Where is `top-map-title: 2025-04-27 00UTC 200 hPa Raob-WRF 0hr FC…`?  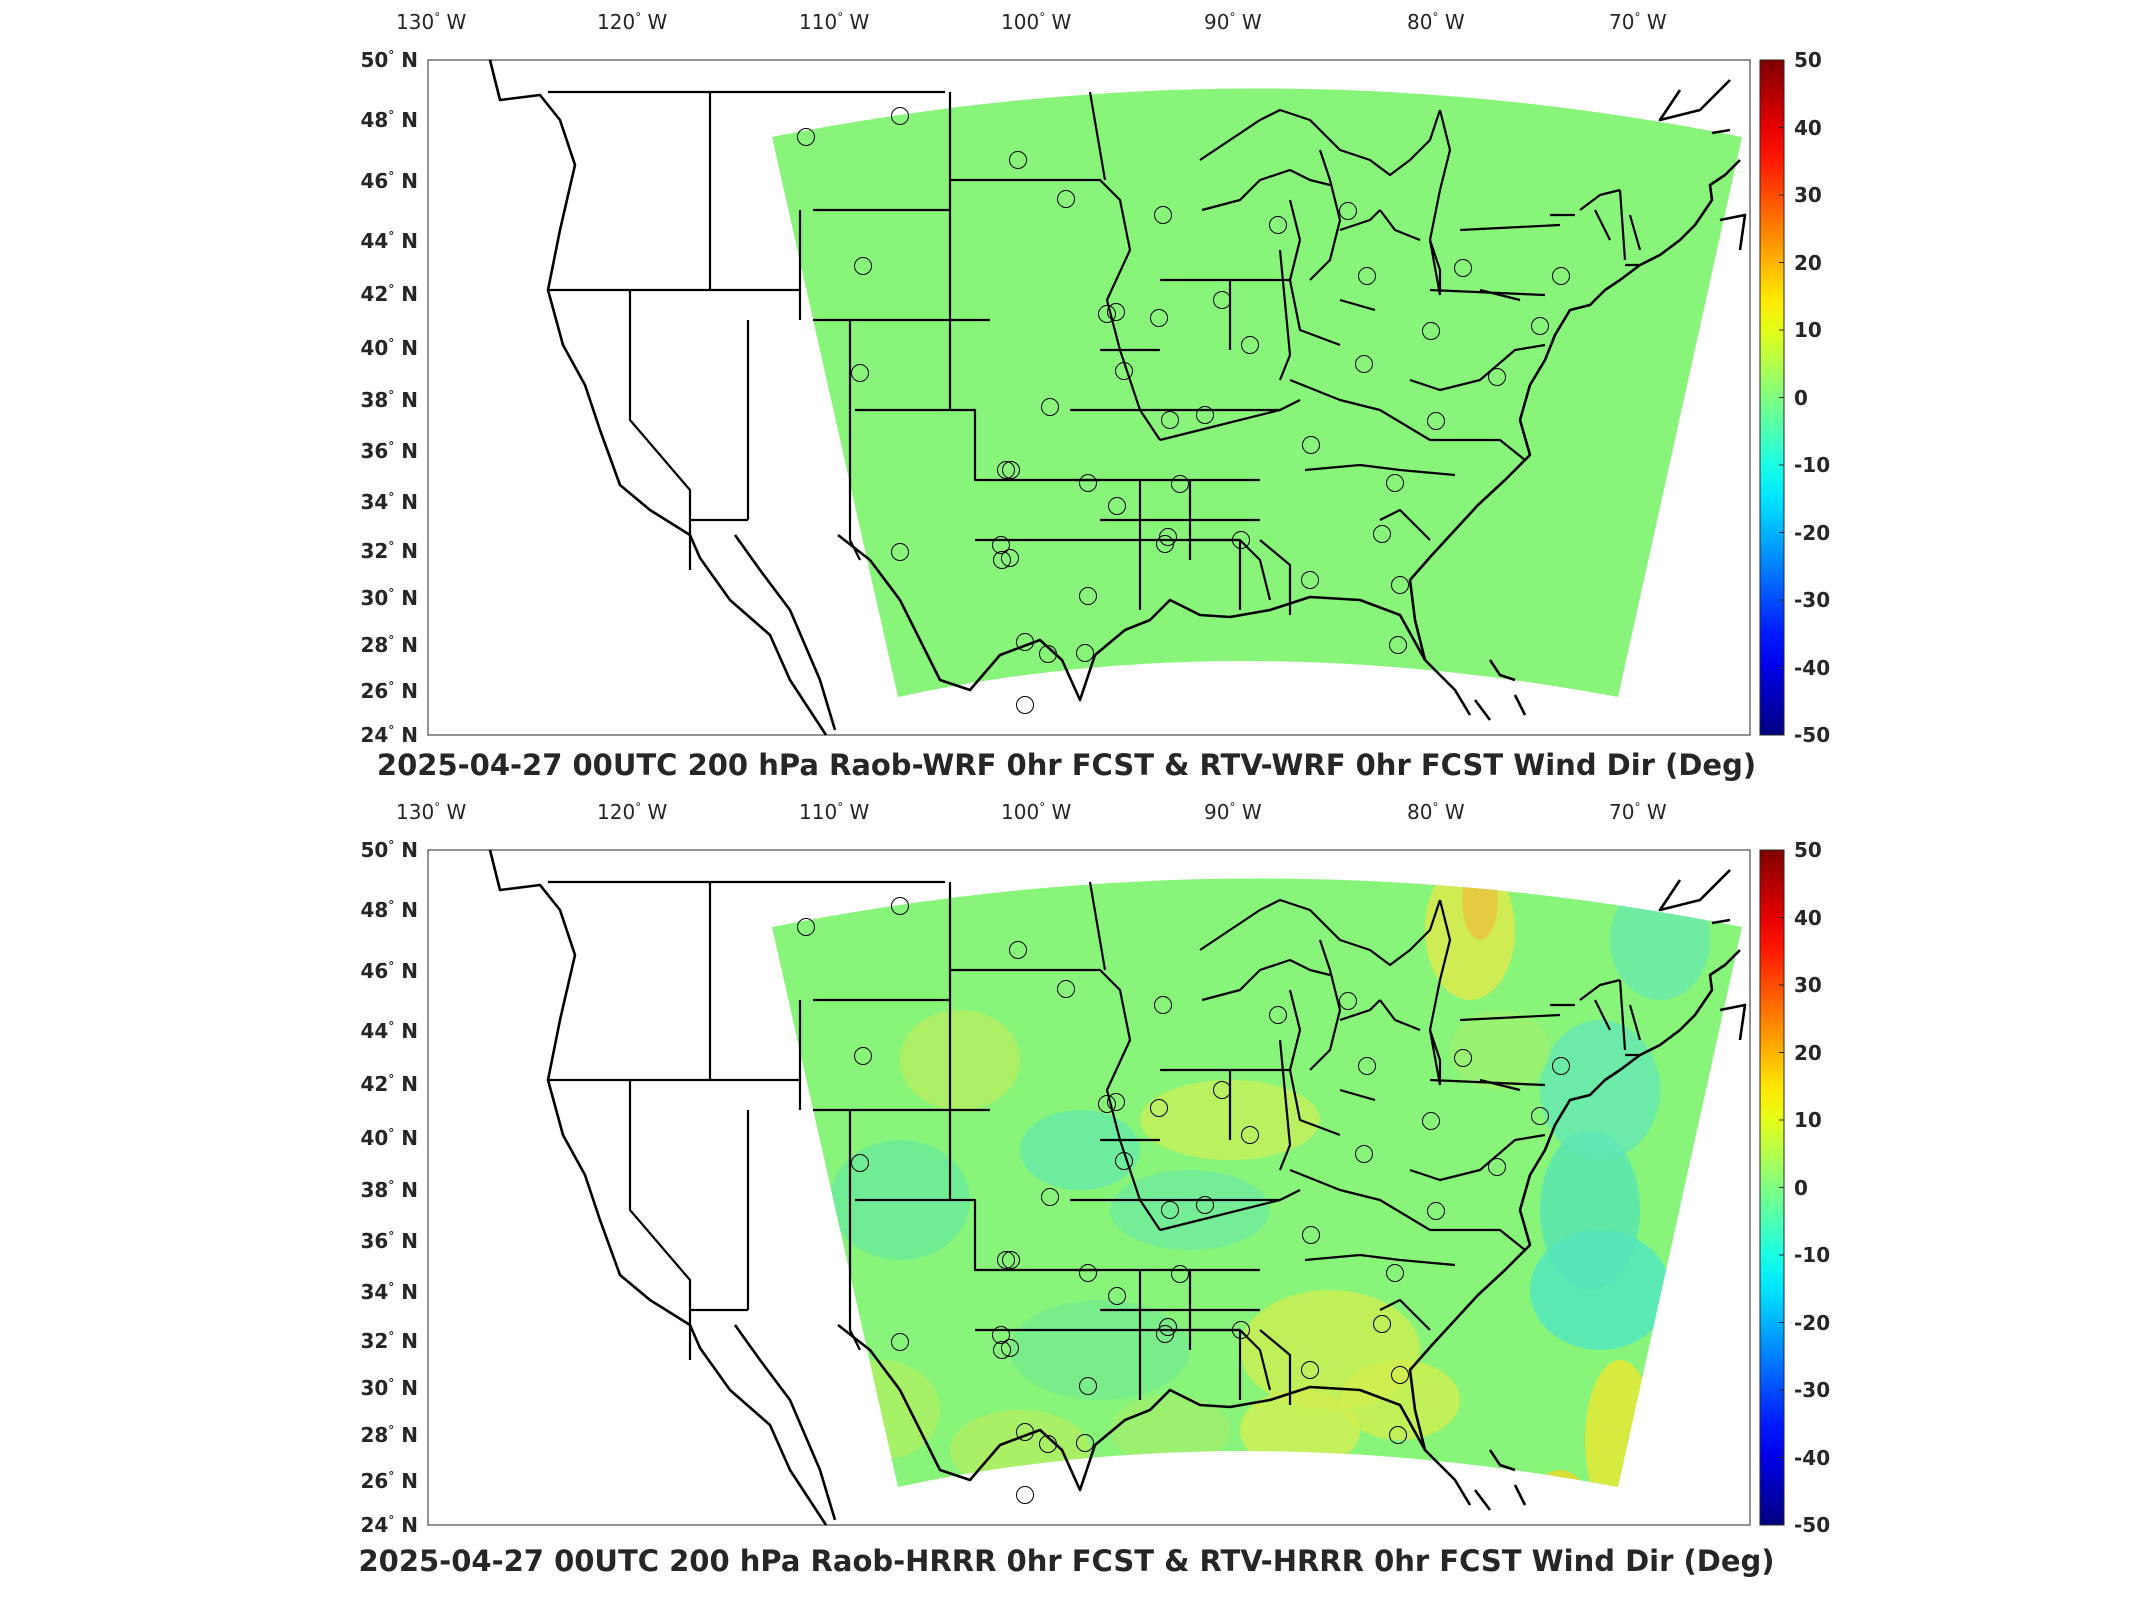
top-map-title: 2025-04-27 00UTC 200 hPa Raob-WRF 0hr FC… is located at coordinates (1066, 765).